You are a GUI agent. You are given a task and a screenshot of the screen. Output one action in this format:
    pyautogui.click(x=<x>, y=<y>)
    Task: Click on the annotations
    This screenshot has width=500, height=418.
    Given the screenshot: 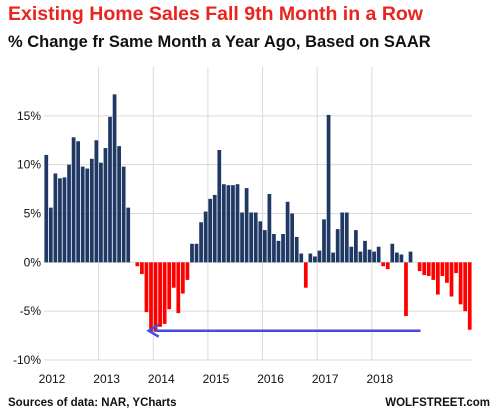 What is the action you would take?
    pyautogui.click(x=283, y=330)
    